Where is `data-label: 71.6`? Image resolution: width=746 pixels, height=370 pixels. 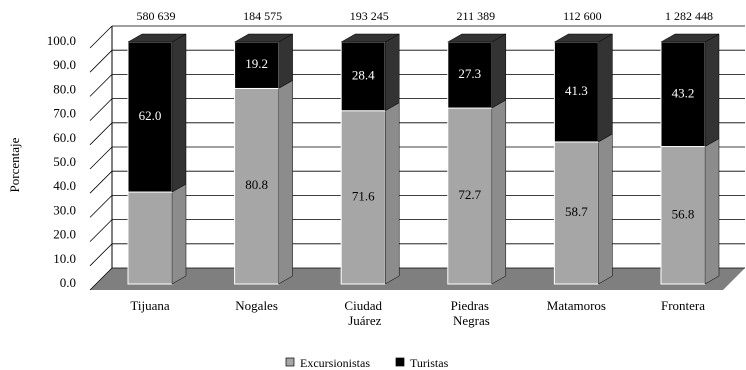
data-label: 71.6 is located at coordinates (363, 195).